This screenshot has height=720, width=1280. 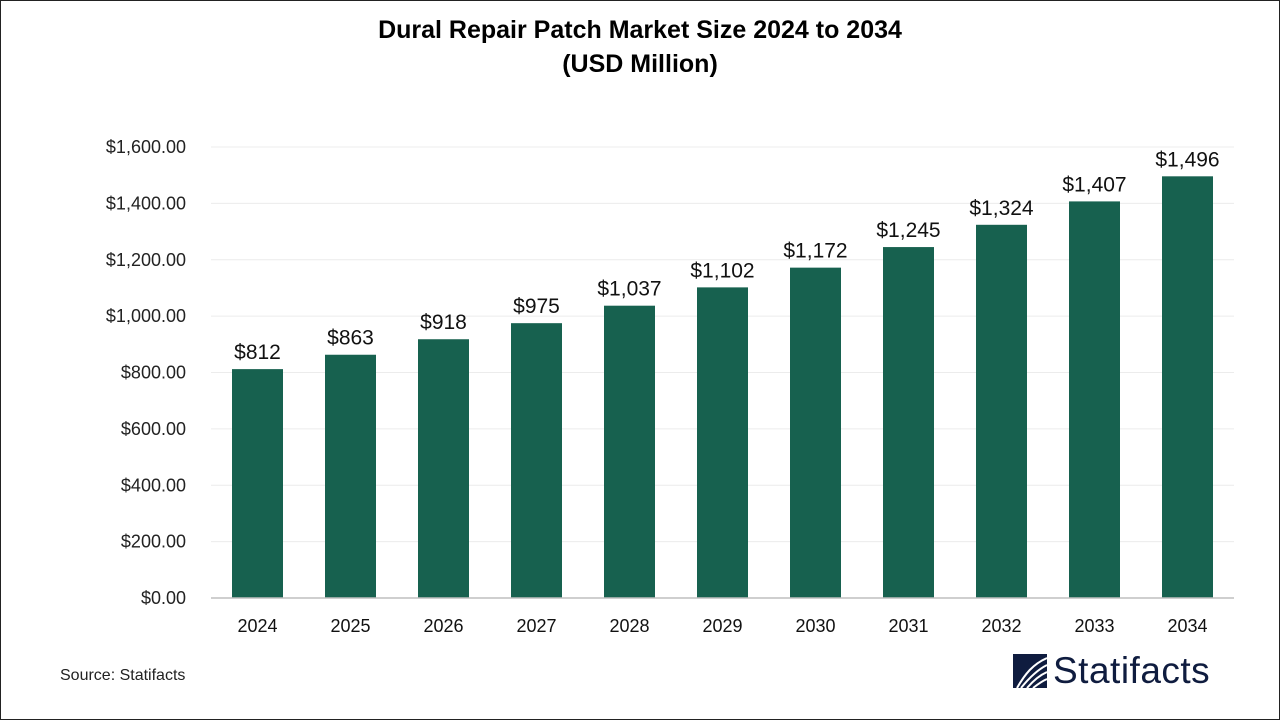 I want to click on x-tick-label: 2027, so click(x=536, y=626).